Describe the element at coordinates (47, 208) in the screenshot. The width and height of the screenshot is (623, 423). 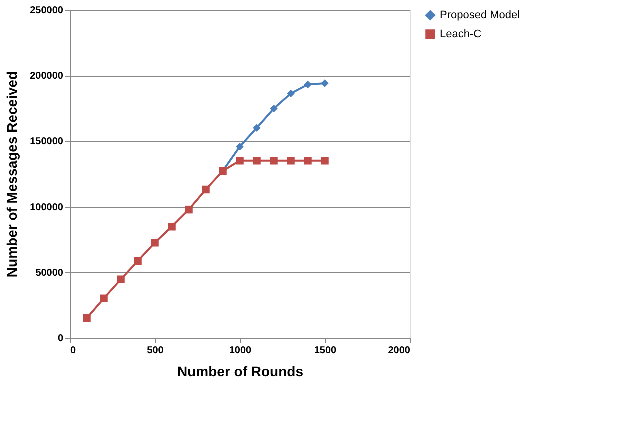
I see `y-tick-label: 100000` at that location.